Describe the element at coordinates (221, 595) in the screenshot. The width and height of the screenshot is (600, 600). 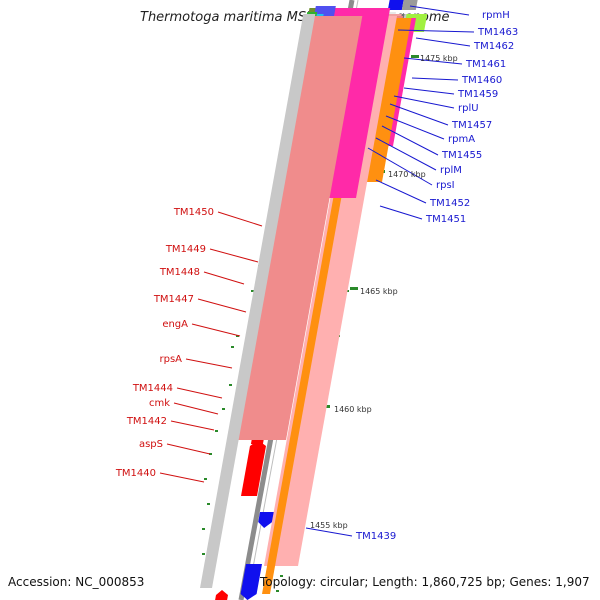
I see `gene-TM1437-b` at that location.